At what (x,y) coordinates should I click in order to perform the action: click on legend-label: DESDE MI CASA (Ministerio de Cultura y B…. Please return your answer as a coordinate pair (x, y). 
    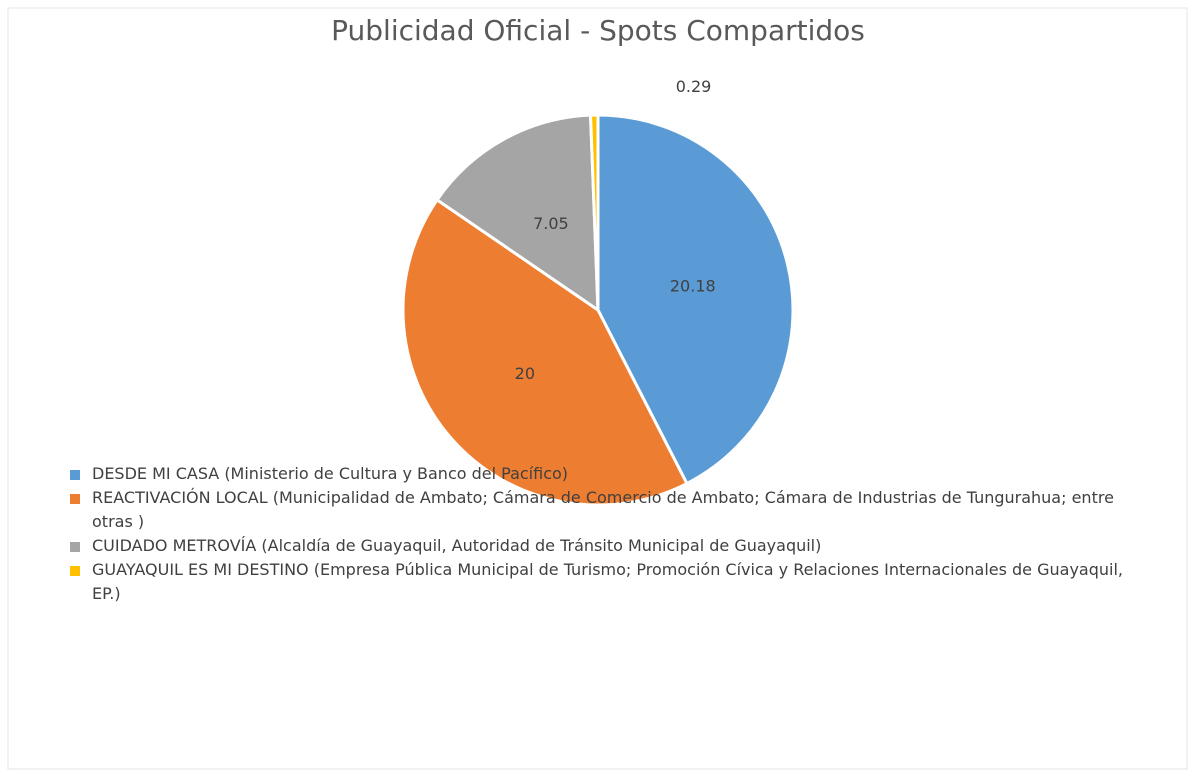
    Looking at the image, I should click on (330, 473).